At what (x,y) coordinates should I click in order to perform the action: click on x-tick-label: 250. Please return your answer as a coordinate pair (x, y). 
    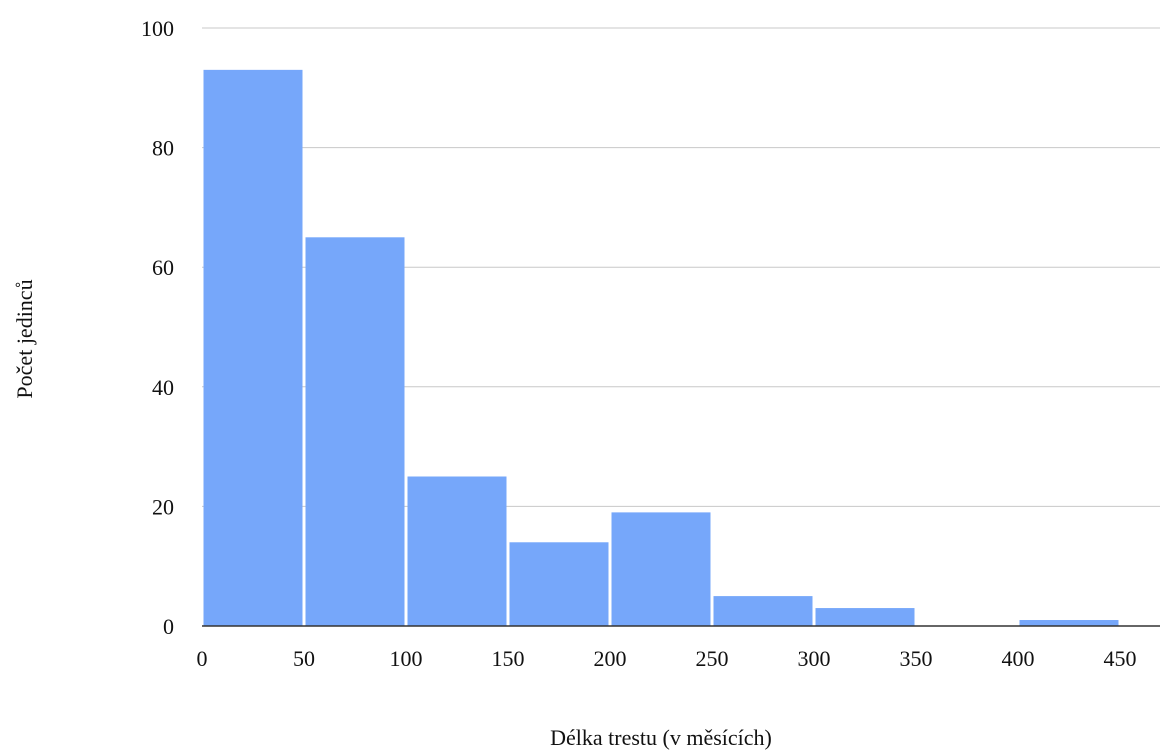
    Looking at the image, I should click on (712, 658).